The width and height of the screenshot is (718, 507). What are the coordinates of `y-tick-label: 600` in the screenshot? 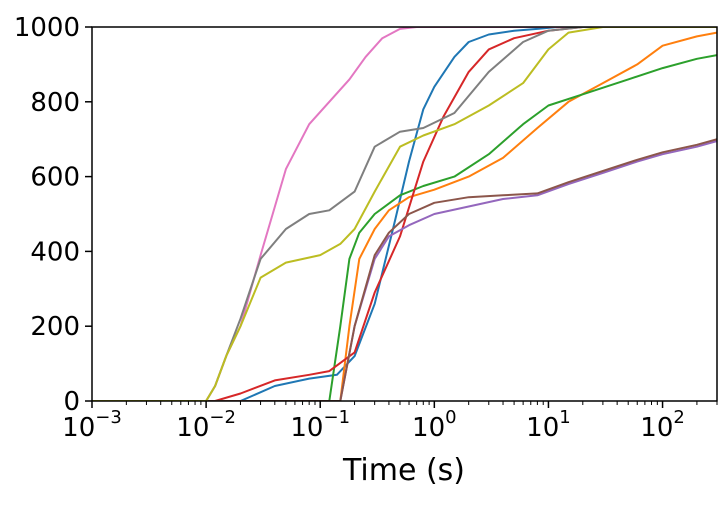 It's located at (55, 178).